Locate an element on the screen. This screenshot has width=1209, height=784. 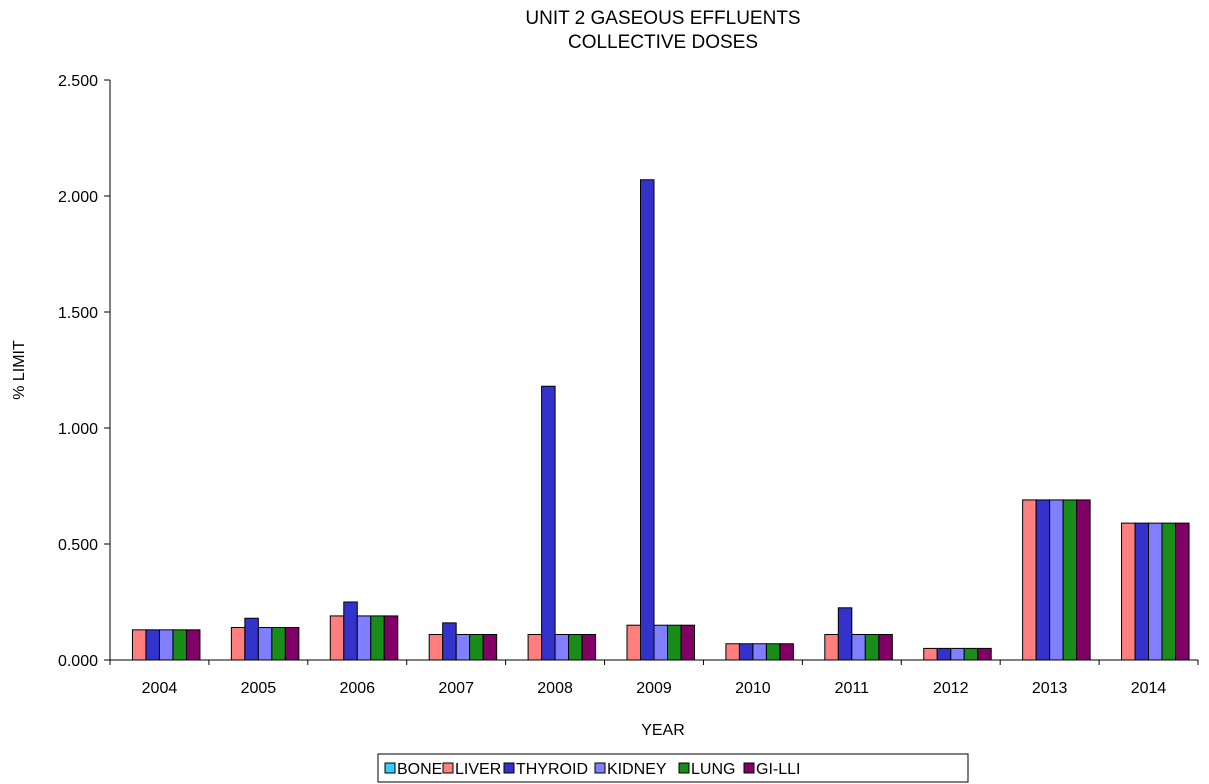
x-tick-label: 2010 is located at coordinates (753, 688).